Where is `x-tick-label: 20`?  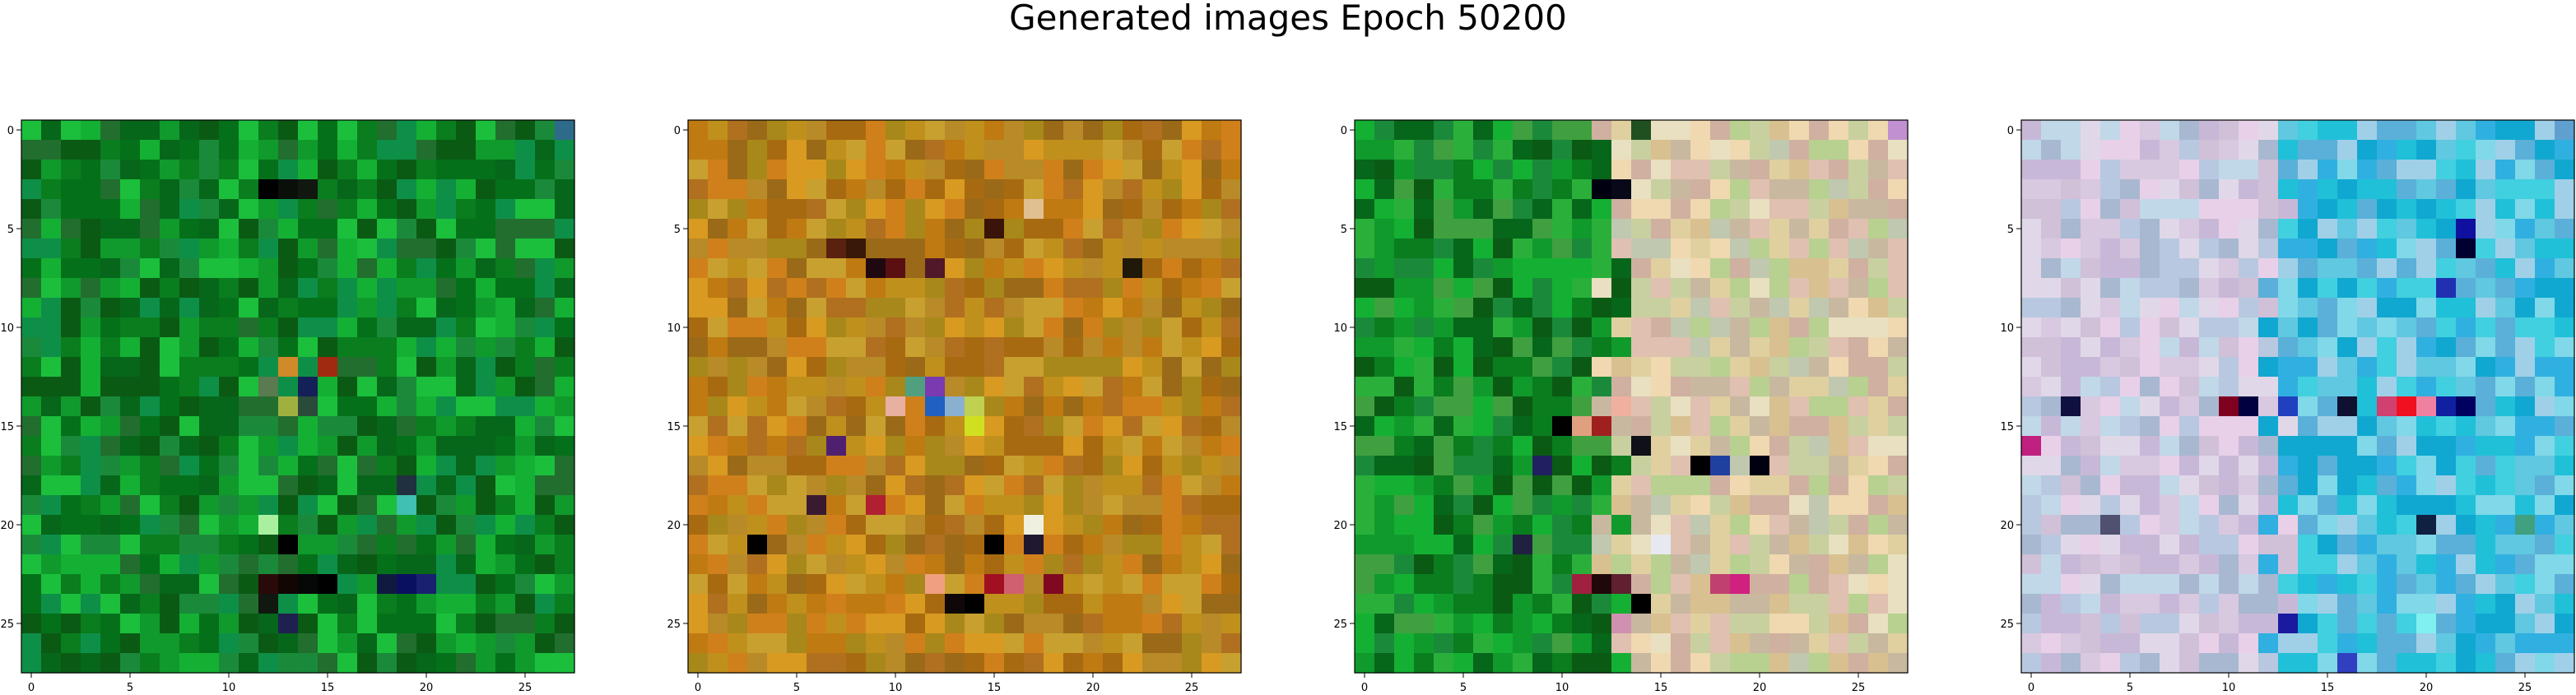 x-tick-label: 20 is located at coordinates (427, 688).